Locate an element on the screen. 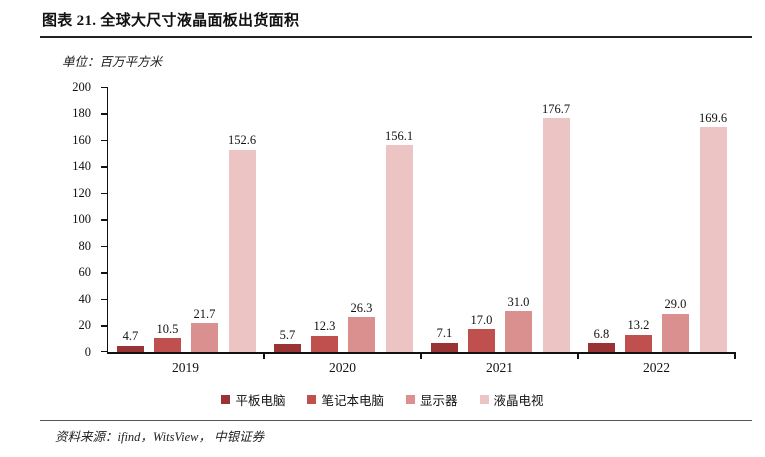  y-tick-label: 180 is located at coordinates (81, 113).